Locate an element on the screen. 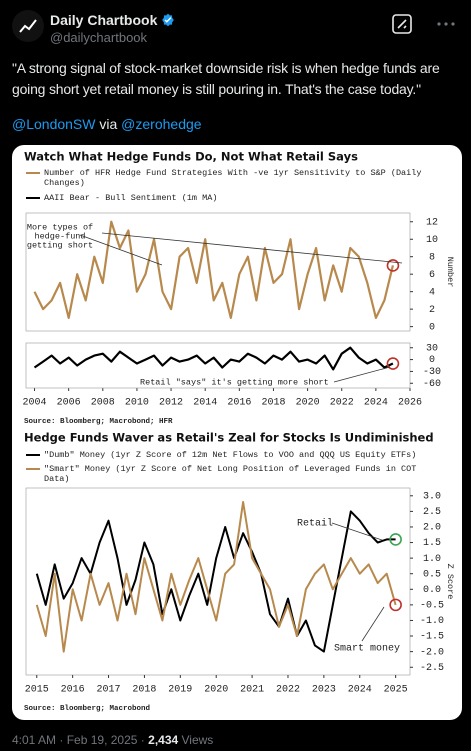 The width and height of the screenshot is (471, 751). y-tick-label: 2 is located at coordinates (432, 310).